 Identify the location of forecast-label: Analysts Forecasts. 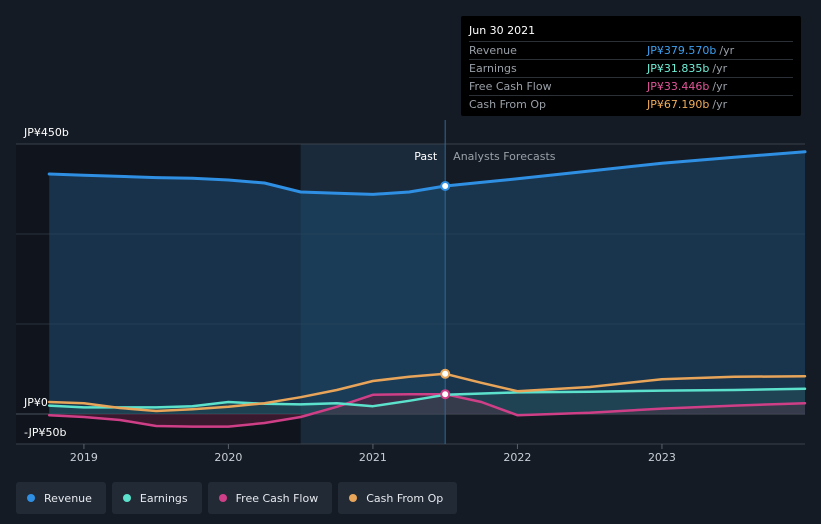
(504, 156).